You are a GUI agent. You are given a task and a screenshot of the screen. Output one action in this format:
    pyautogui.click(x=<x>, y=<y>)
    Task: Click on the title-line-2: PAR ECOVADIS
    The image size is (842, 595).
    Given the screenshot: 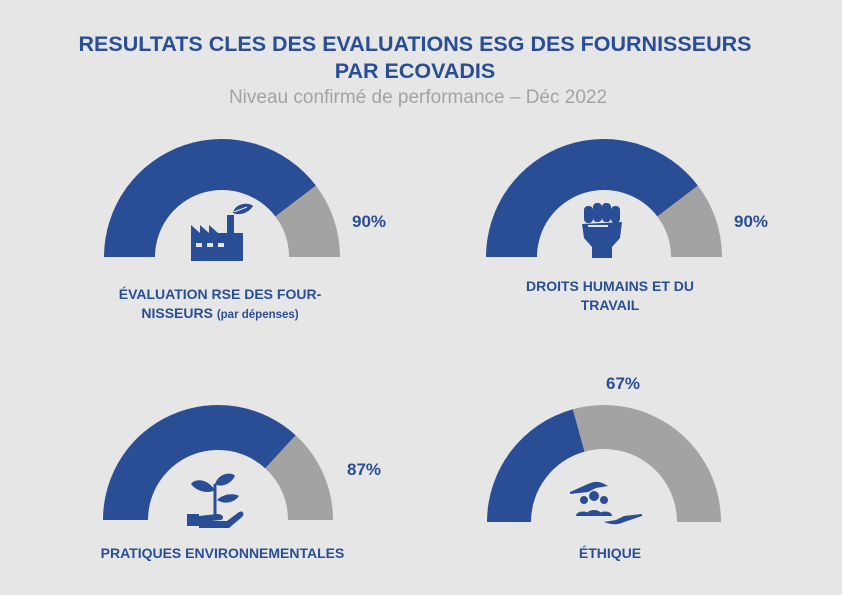 What is the action you would take?
    pyautogui.click(x=415, y=71)
    